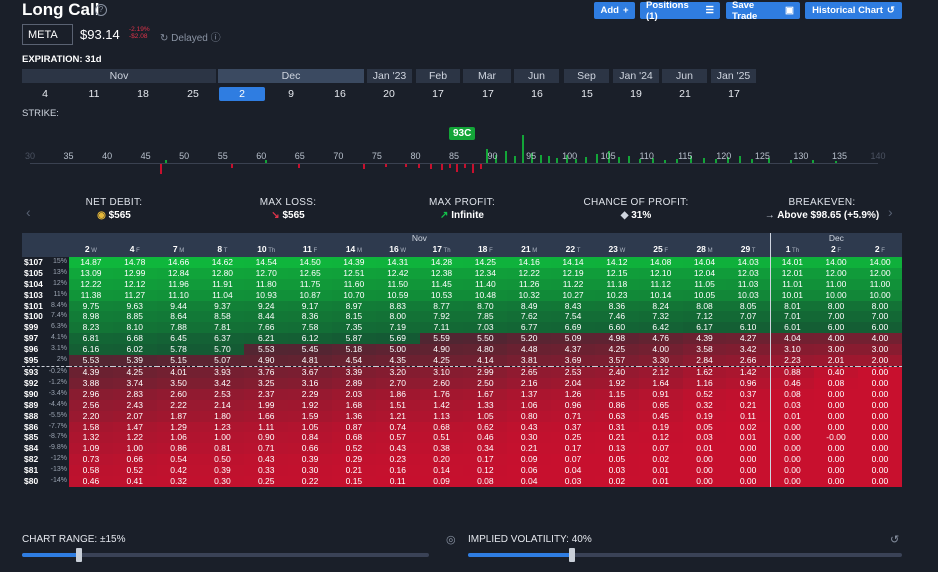 This screenshot has height=572, width=938. I want to click on table-cell: 0.50, so click(222, 460).